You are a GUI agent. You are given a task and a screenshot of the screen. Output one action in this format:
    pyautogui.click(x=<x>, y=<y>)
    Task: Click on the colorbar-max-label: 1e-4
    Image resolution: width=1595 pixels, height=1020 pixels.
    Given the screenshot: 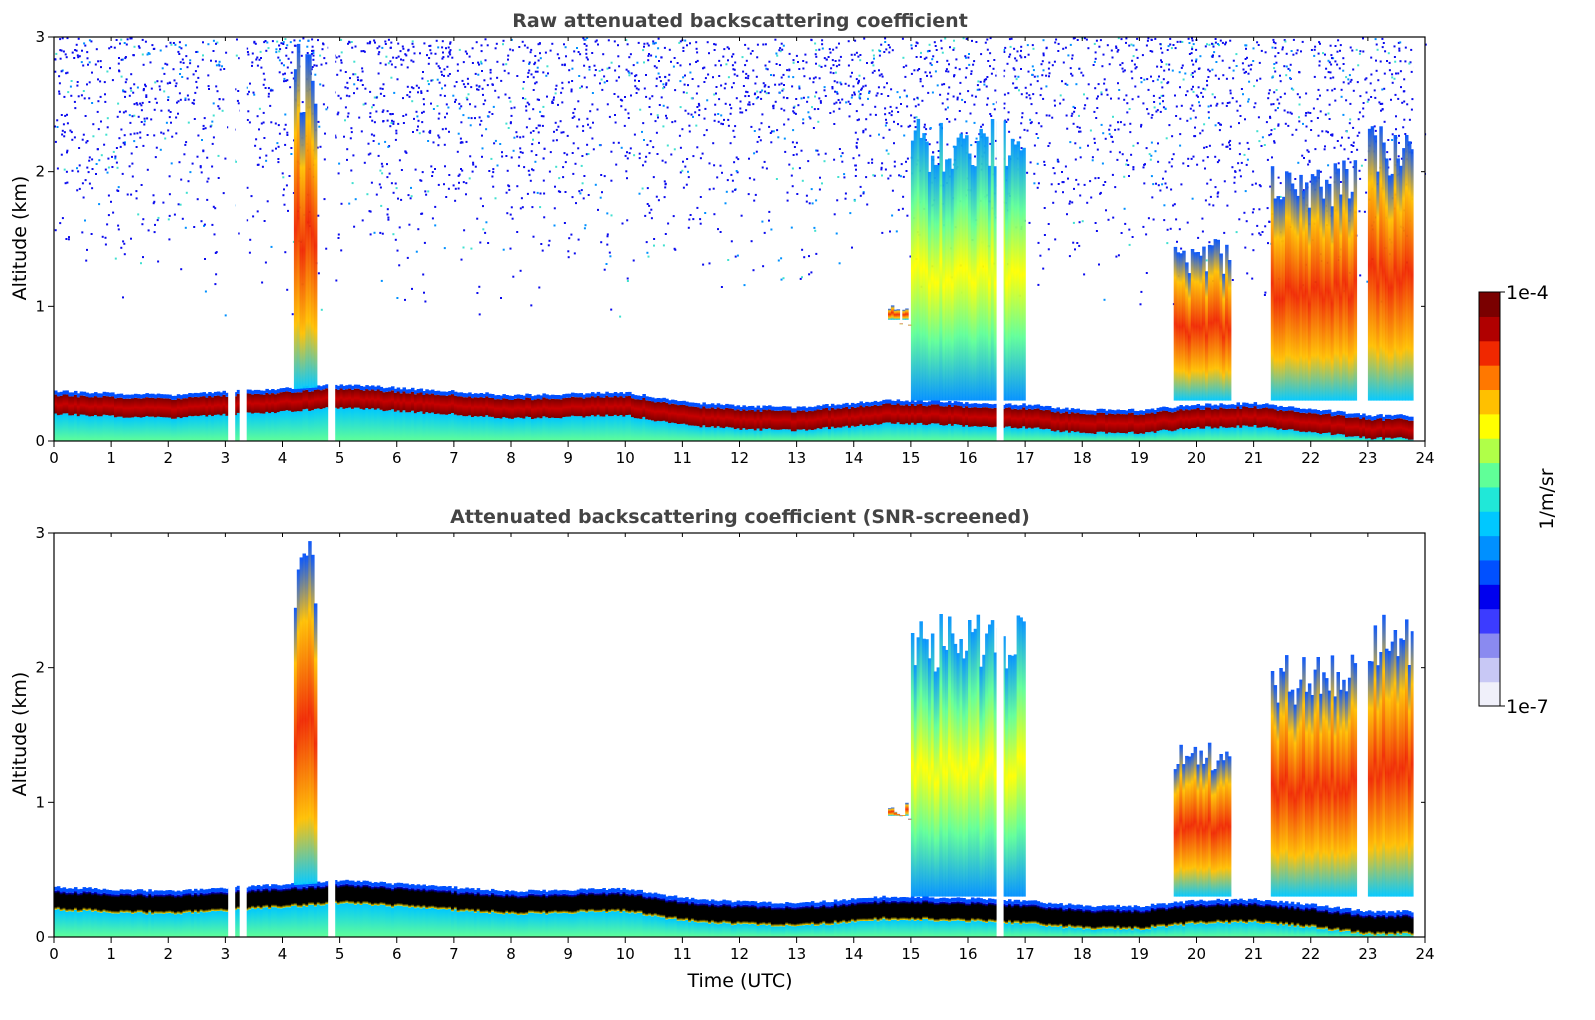 What is the action you would take?
    pyautogui.click(x=1527, y=293)
    